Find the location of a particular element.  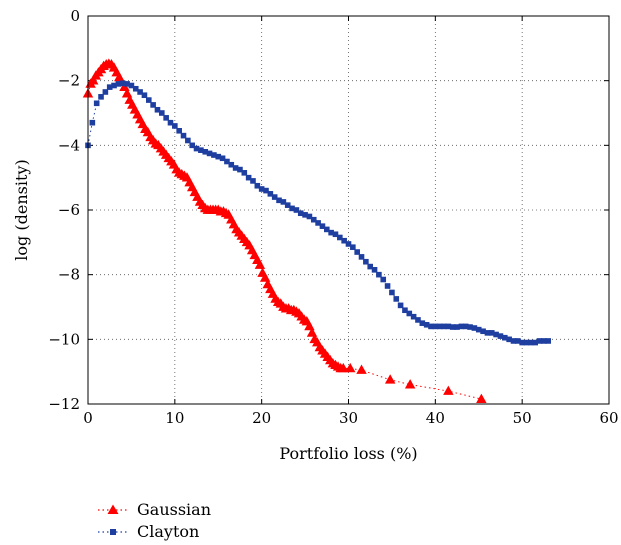

y-tick-label-6: −12 is located at coordinates (64, 404).